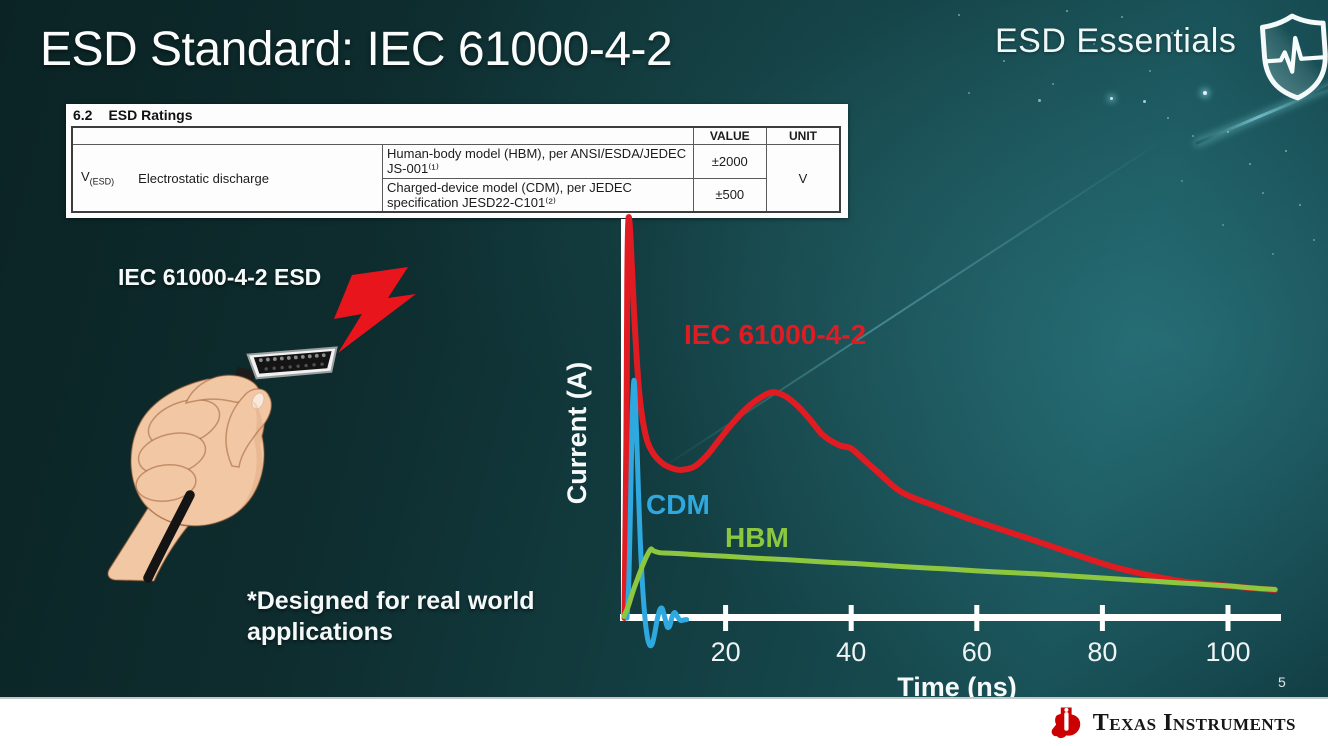  I want to click on unit-cell: V, so click(803, 178).